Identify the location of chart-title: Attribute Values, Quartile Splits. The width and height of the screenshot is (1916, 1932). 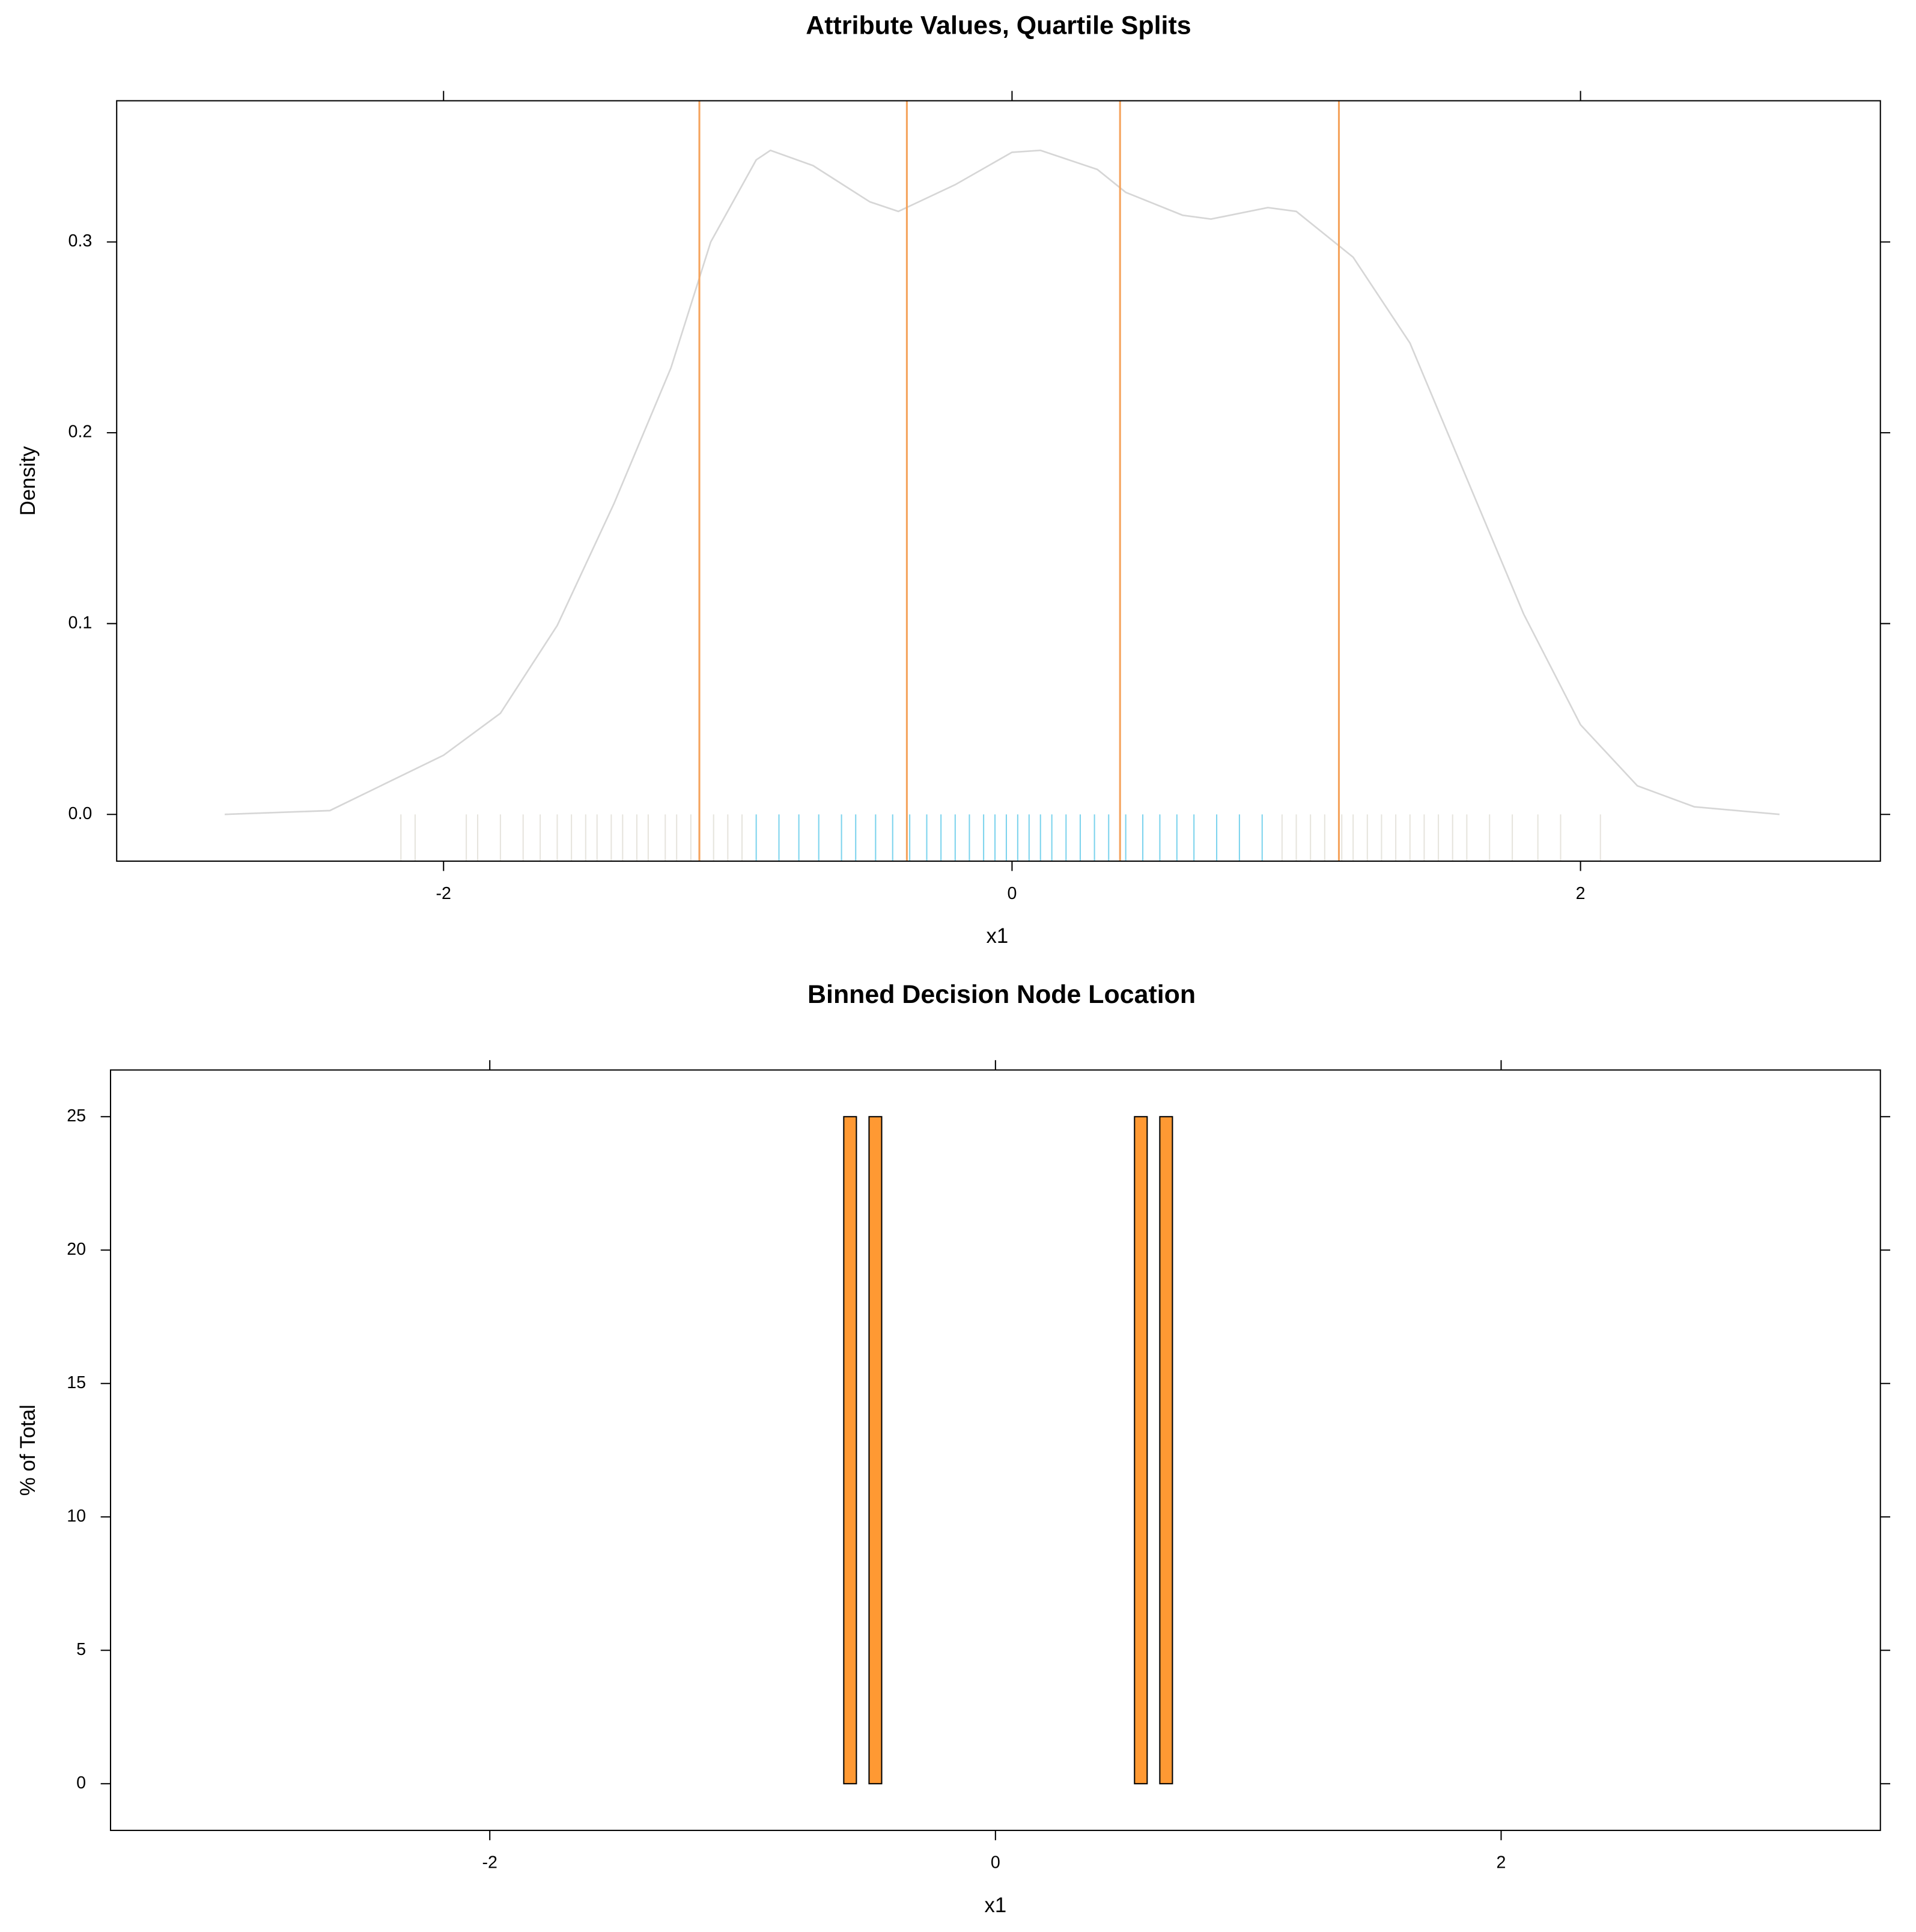
(999, 25).